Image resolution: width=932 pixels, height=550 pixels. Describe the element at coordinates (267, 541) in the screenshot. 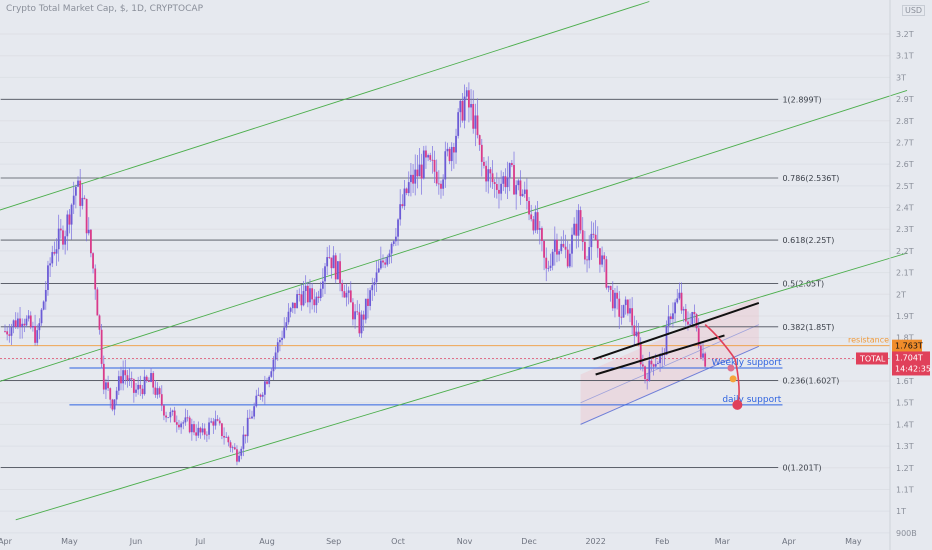

I see `x-tick-label: Aug` at that location.